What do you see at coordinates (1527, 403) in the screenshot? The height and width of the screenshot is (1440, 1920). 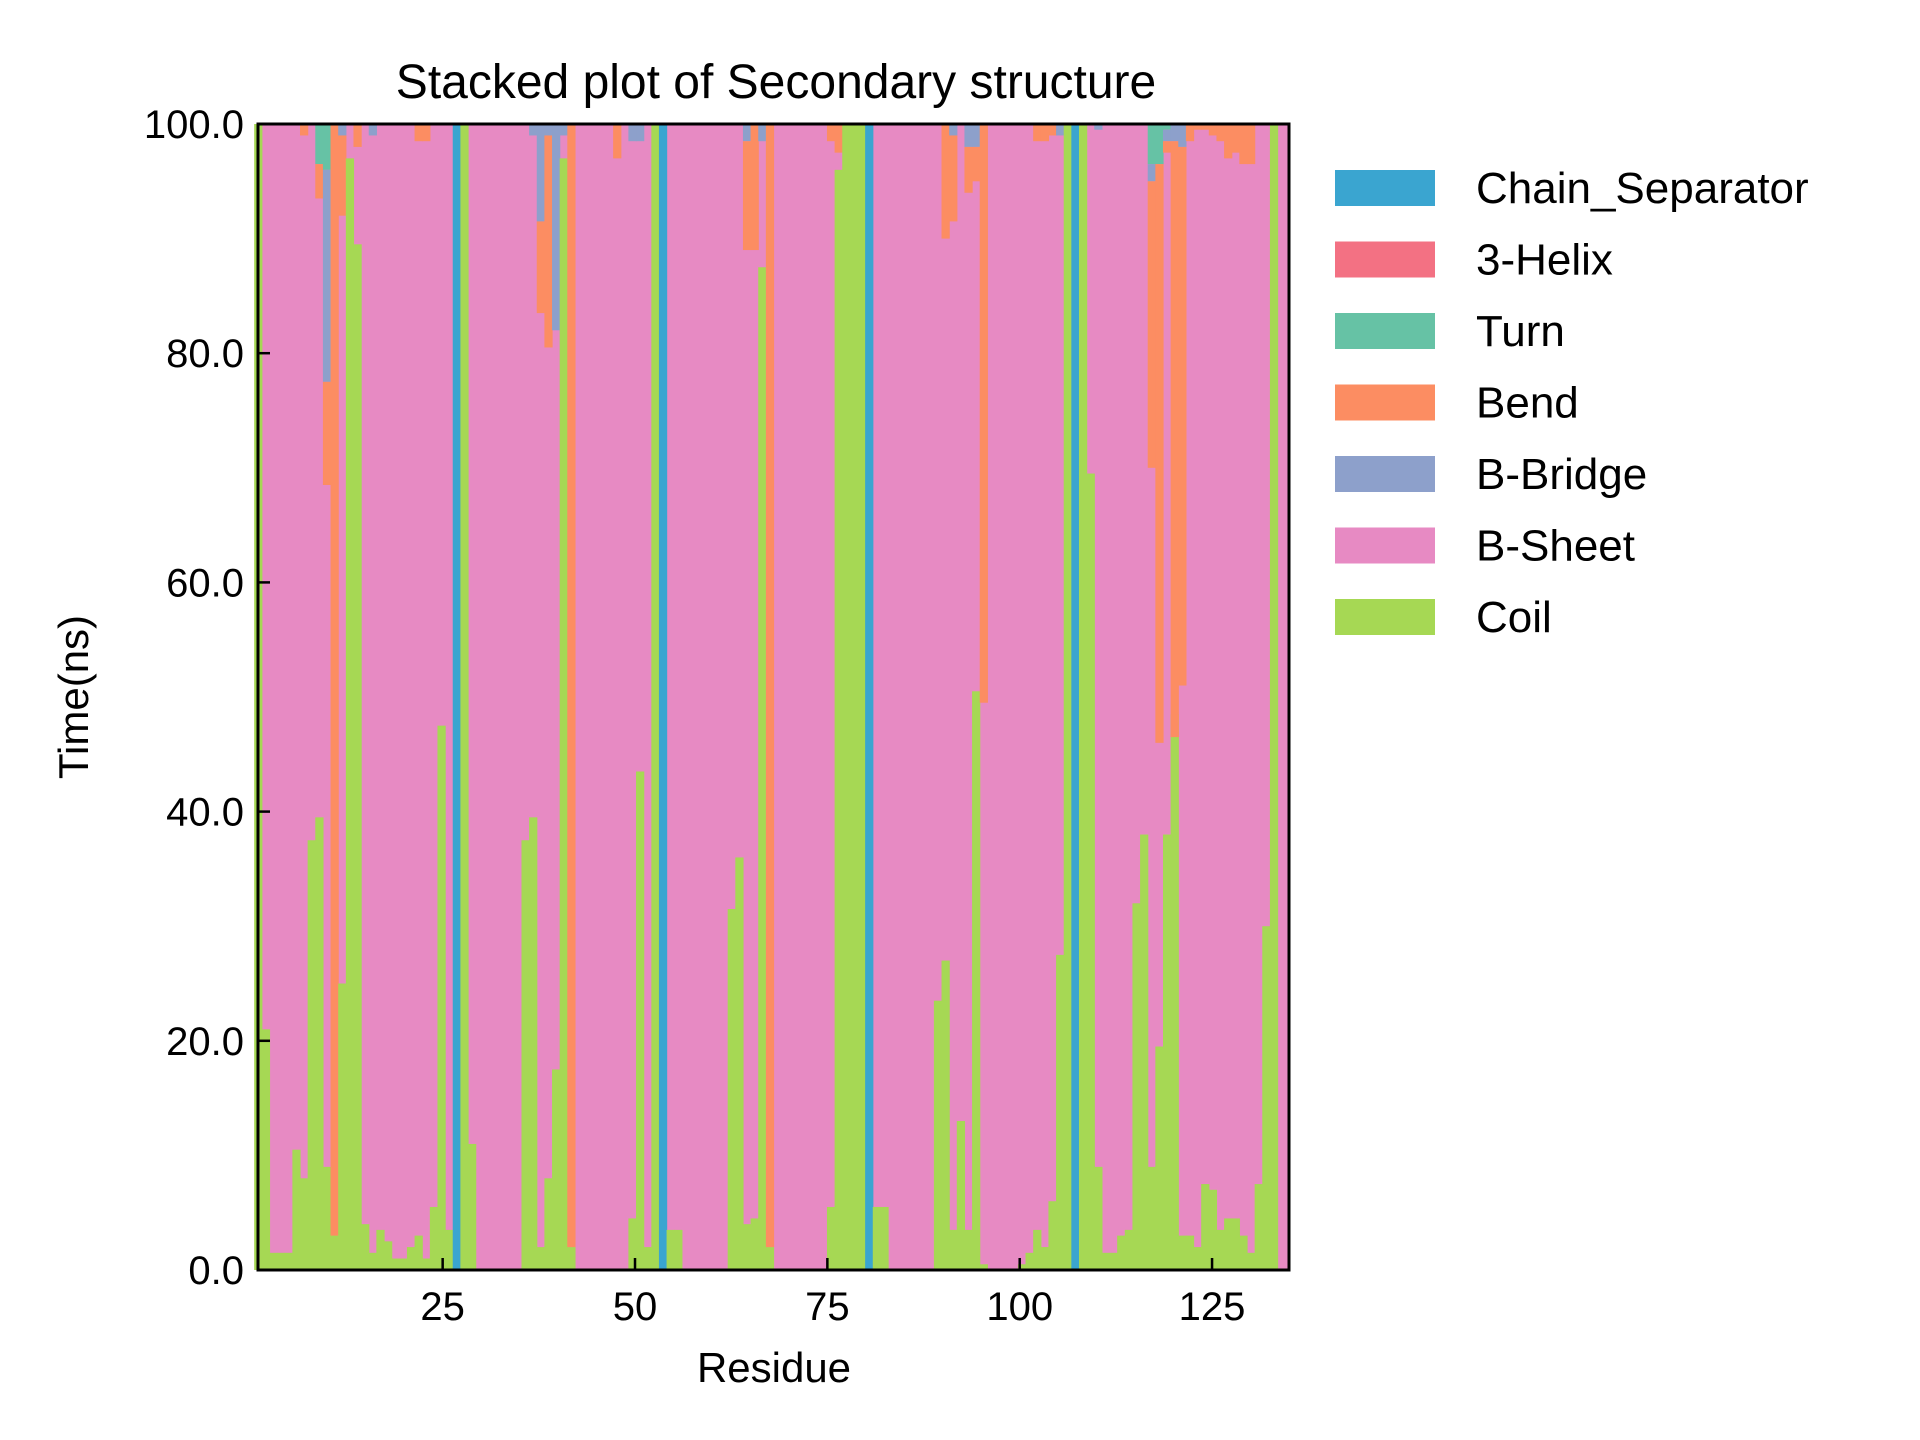 I see `legend-label: Bend` at bounding box center [1527, 403].